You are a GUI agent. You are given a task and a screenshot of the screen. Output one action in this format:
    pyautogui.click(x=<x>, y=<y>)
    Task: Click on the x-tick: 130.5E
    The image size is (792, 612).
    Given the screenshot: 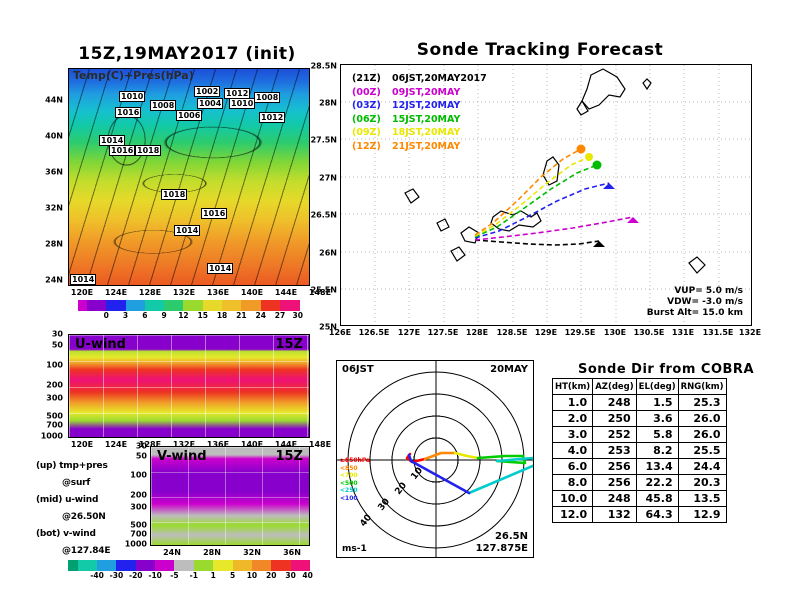 What is the action you would take?
    pyautogui.click(x=649, y=332)
    